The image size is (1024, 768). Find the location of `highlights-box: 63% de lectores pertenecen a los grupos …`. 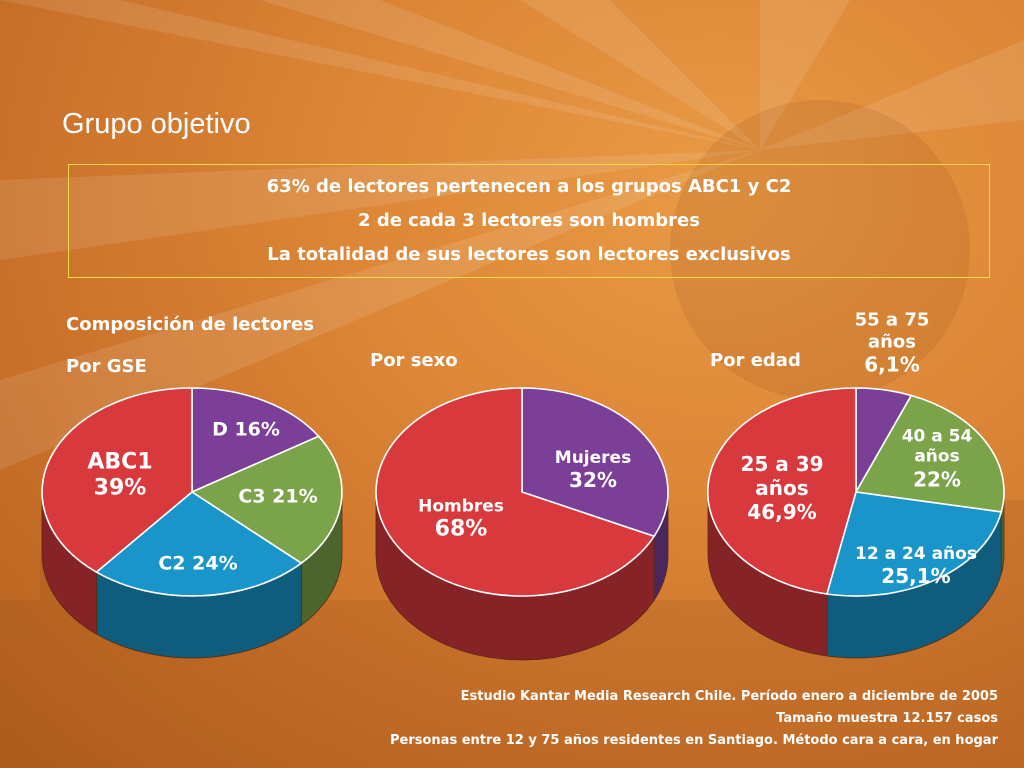

highlights-box: 63% de lectores pertenecen a los grupos … is located at coordinates (529, 221).